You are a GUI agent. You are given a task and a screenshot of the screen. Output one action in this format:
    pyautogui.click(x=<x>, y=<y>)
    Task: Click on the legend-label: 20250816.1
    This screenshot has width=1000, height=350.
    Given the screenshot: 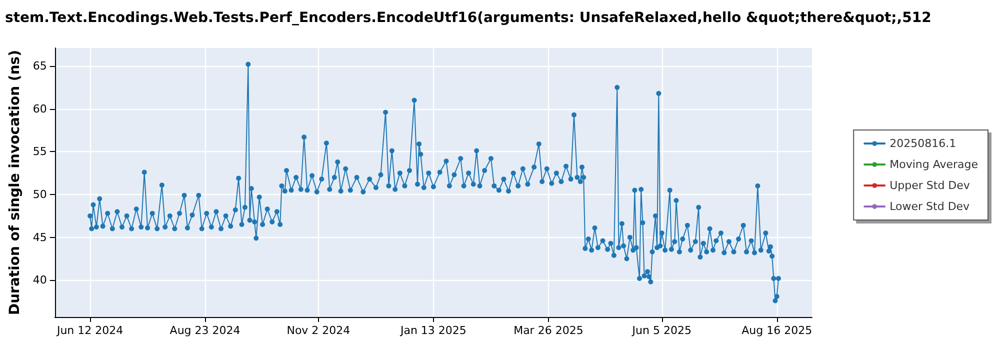 What is the action you would take?
    pyautogui.click(x=923, y=143)
    